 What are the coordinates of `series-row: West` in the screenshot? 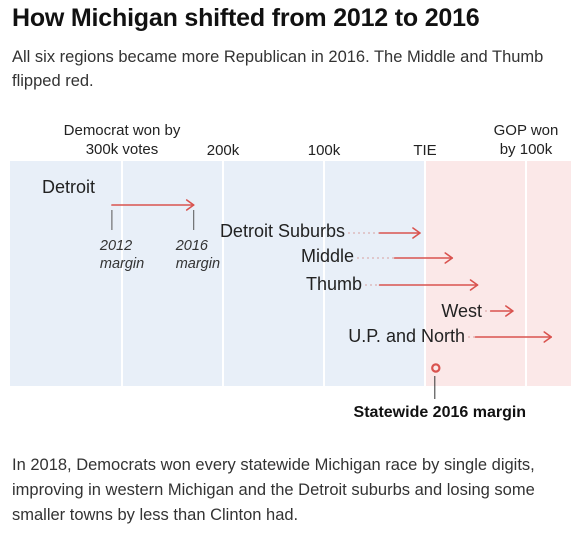 It's located at (477, 311).